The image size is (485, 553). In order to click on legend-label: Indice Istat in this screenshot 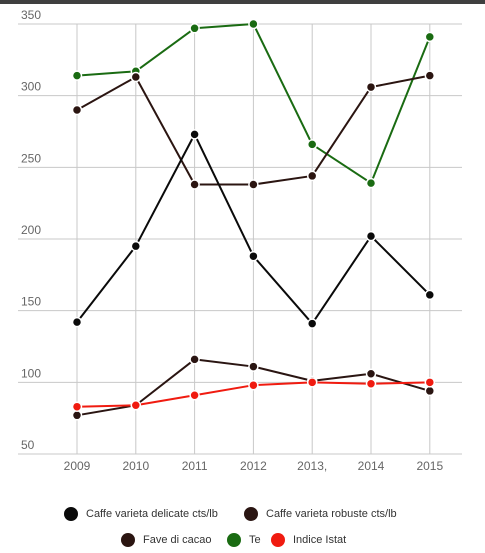, I will do `click(320, 540)`.